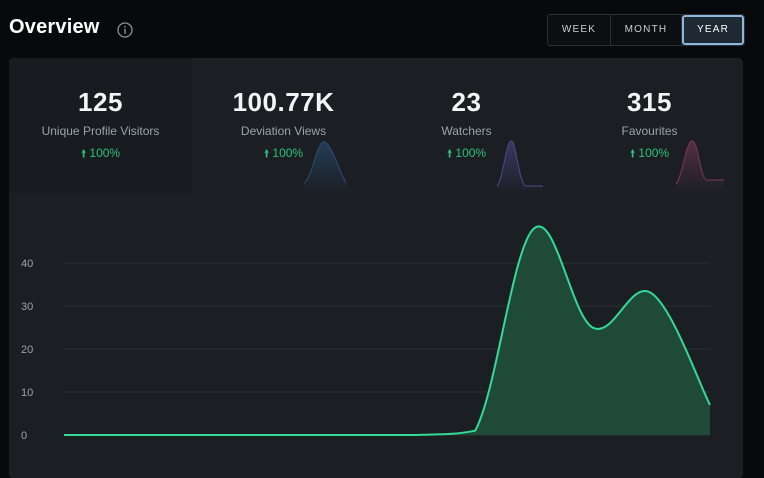 The height and width of the screenshot is (478, 764). I want to click on stat-label: Unique Profile Visitors, so click(100, 131).